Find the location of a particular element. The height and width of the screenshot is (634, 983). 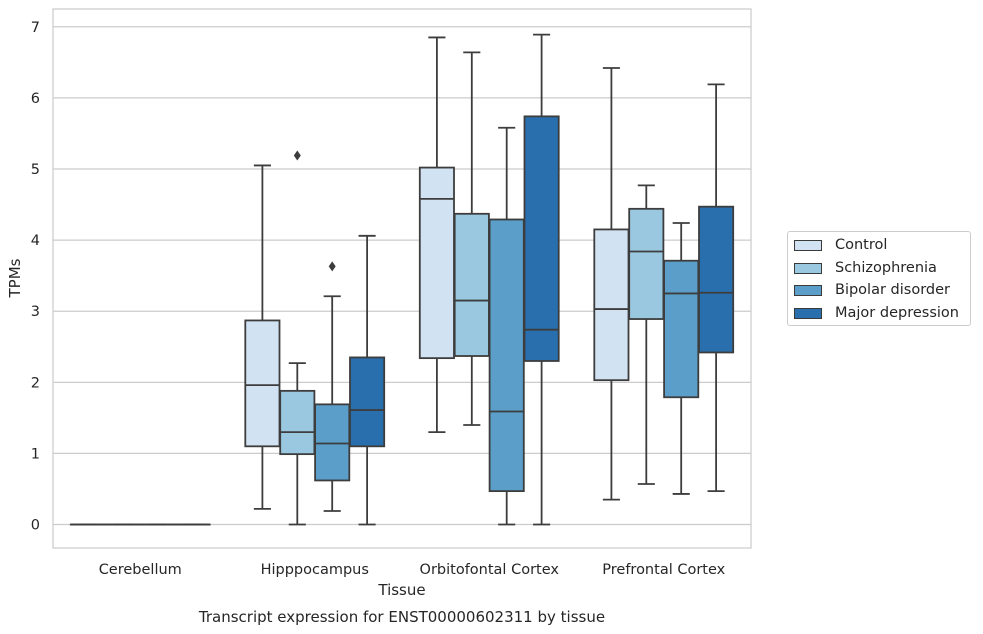

box-bipolar-disorder-hipppocampus is located at coordinates (332, 386).